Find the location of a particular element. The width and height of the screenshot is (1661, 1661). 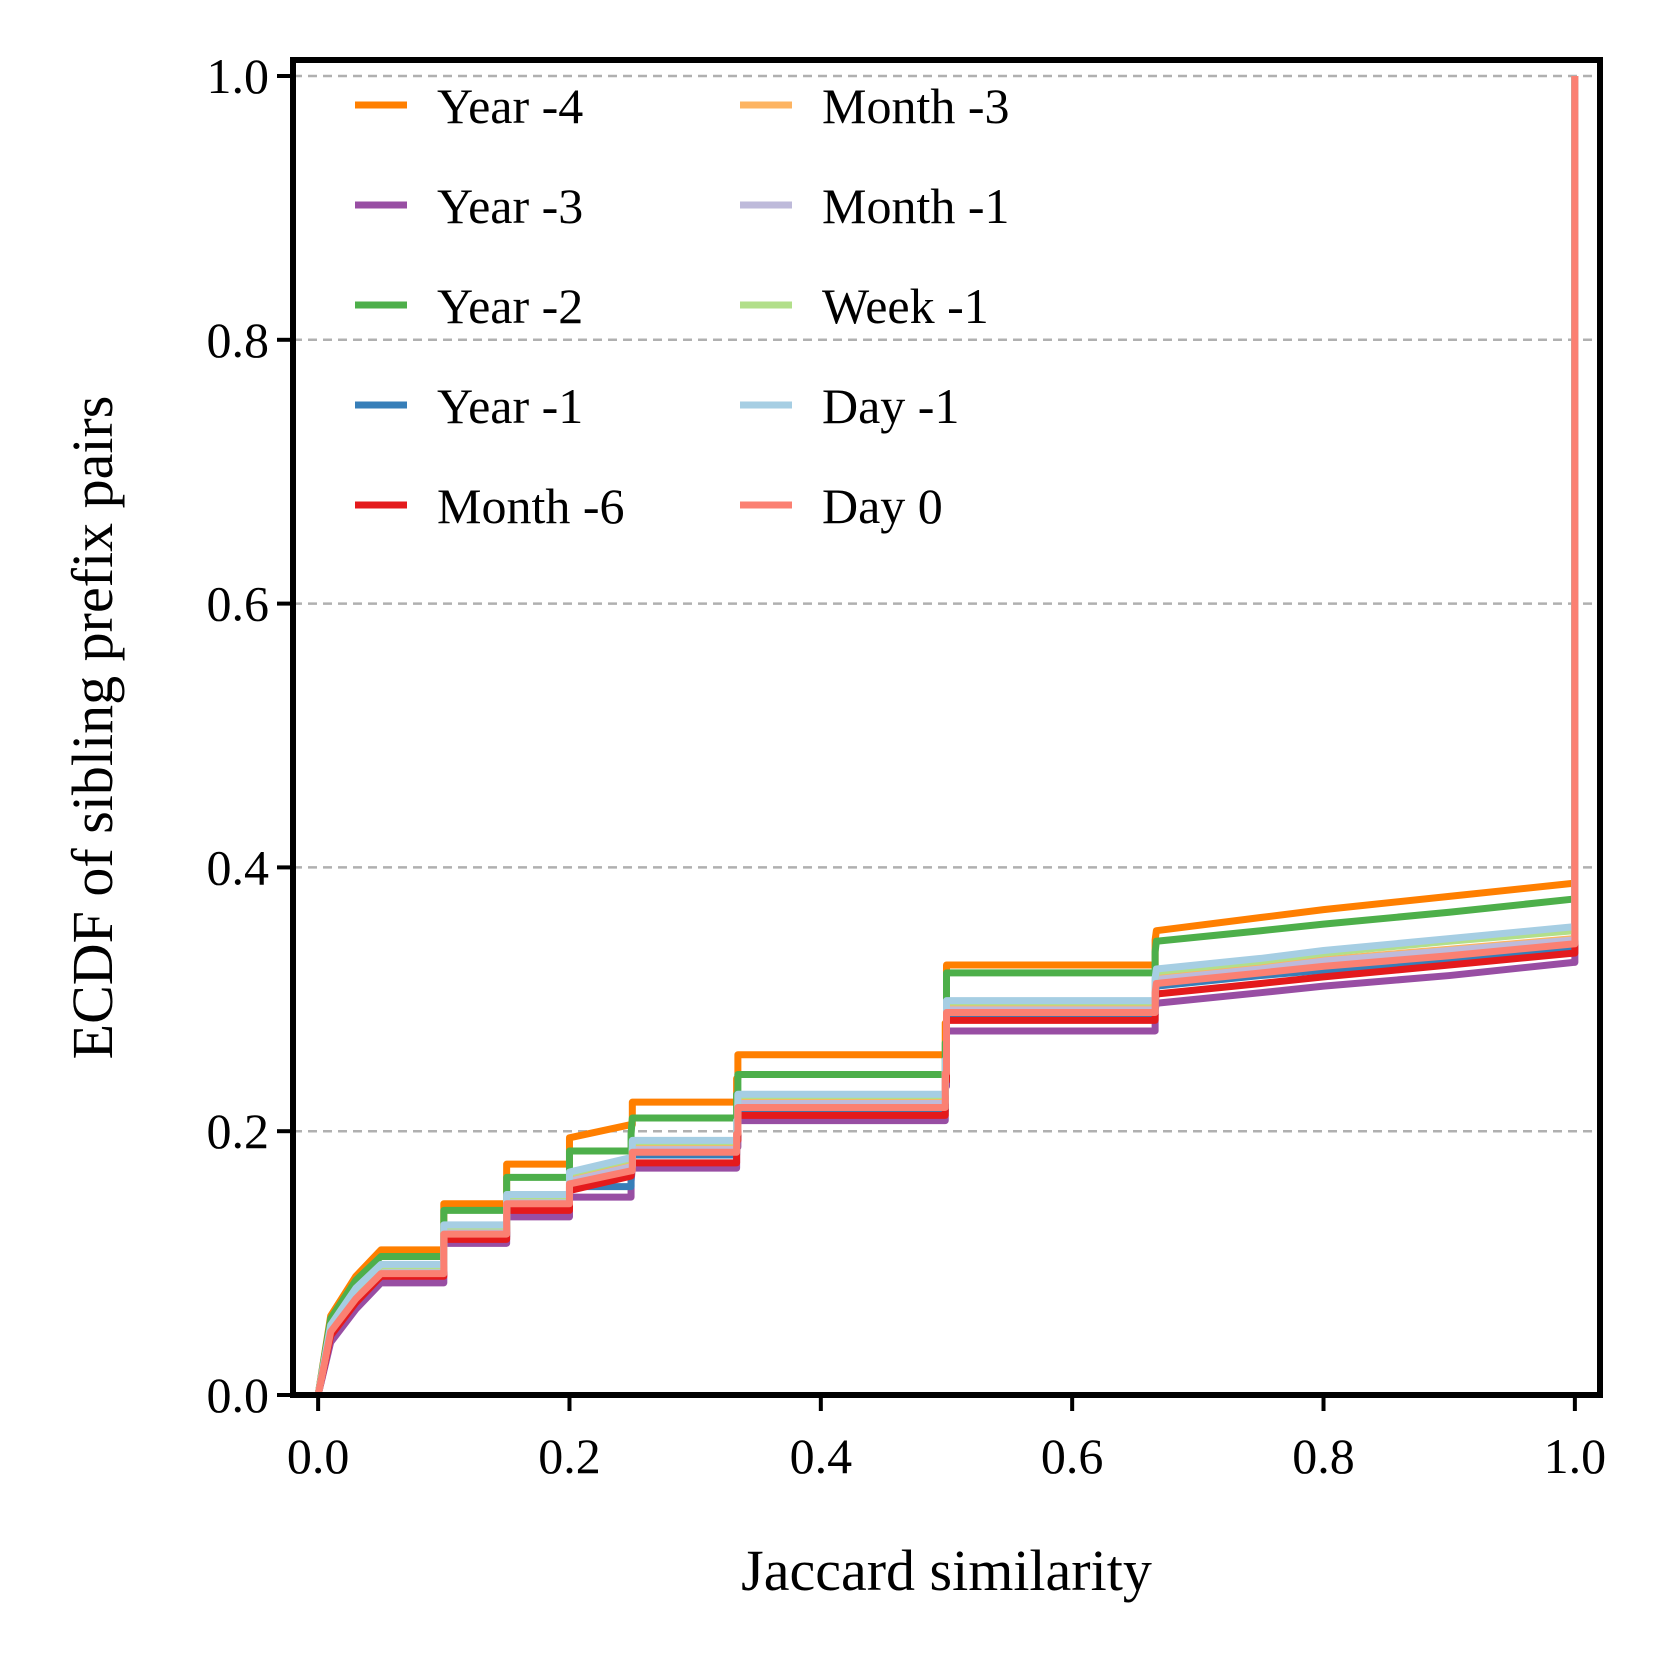

x-tick-label: 1.0 is located at coordinates (1575, 1456).